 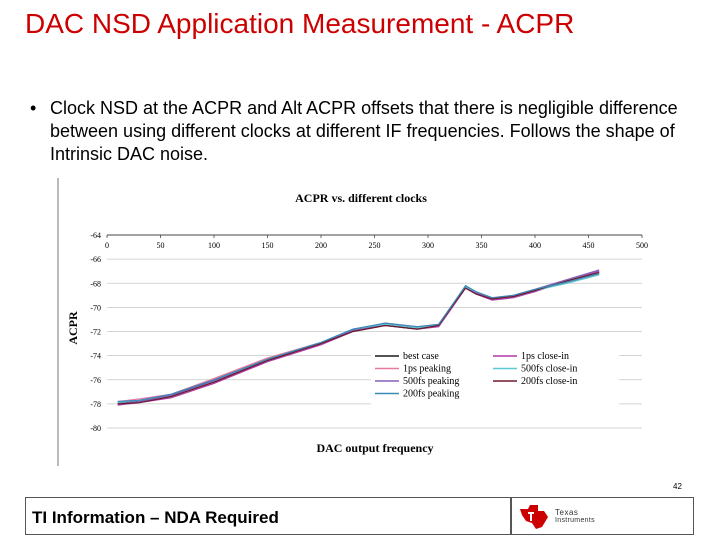 I want to click on legend-label-1: 1ps close-in, so click(x=545, y=356).